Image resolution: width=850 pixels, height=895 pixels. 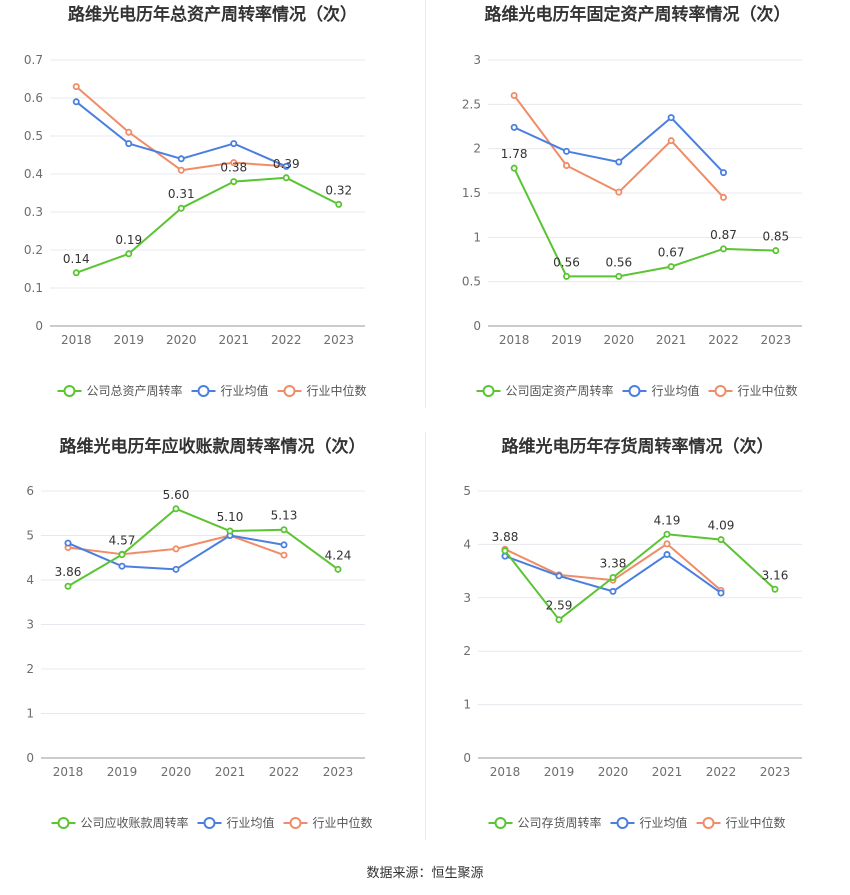 What do you see at coordinates (471, 104) in the screenshot?
I see `y-tick-label: 2.5` at bounding box center [471, 104].